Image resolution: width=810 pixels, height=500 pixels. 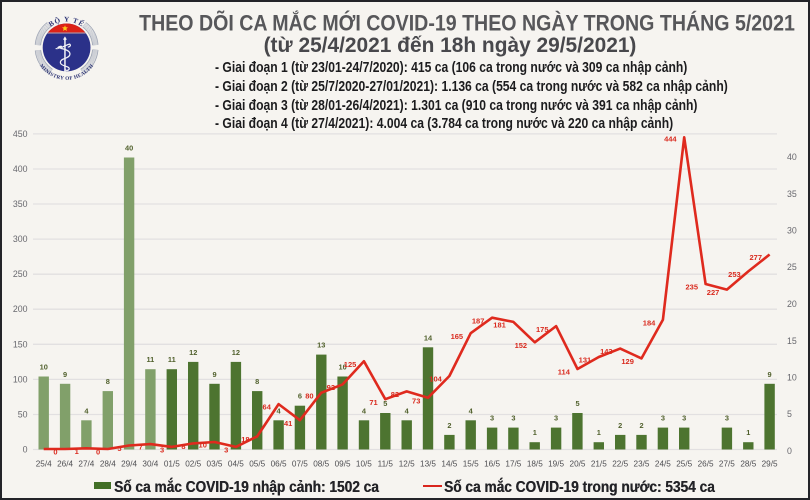 What do you see at coordinates (300, 396) in the screenshot?
I see `svg-text: 6` at bounding box center [300, 396].